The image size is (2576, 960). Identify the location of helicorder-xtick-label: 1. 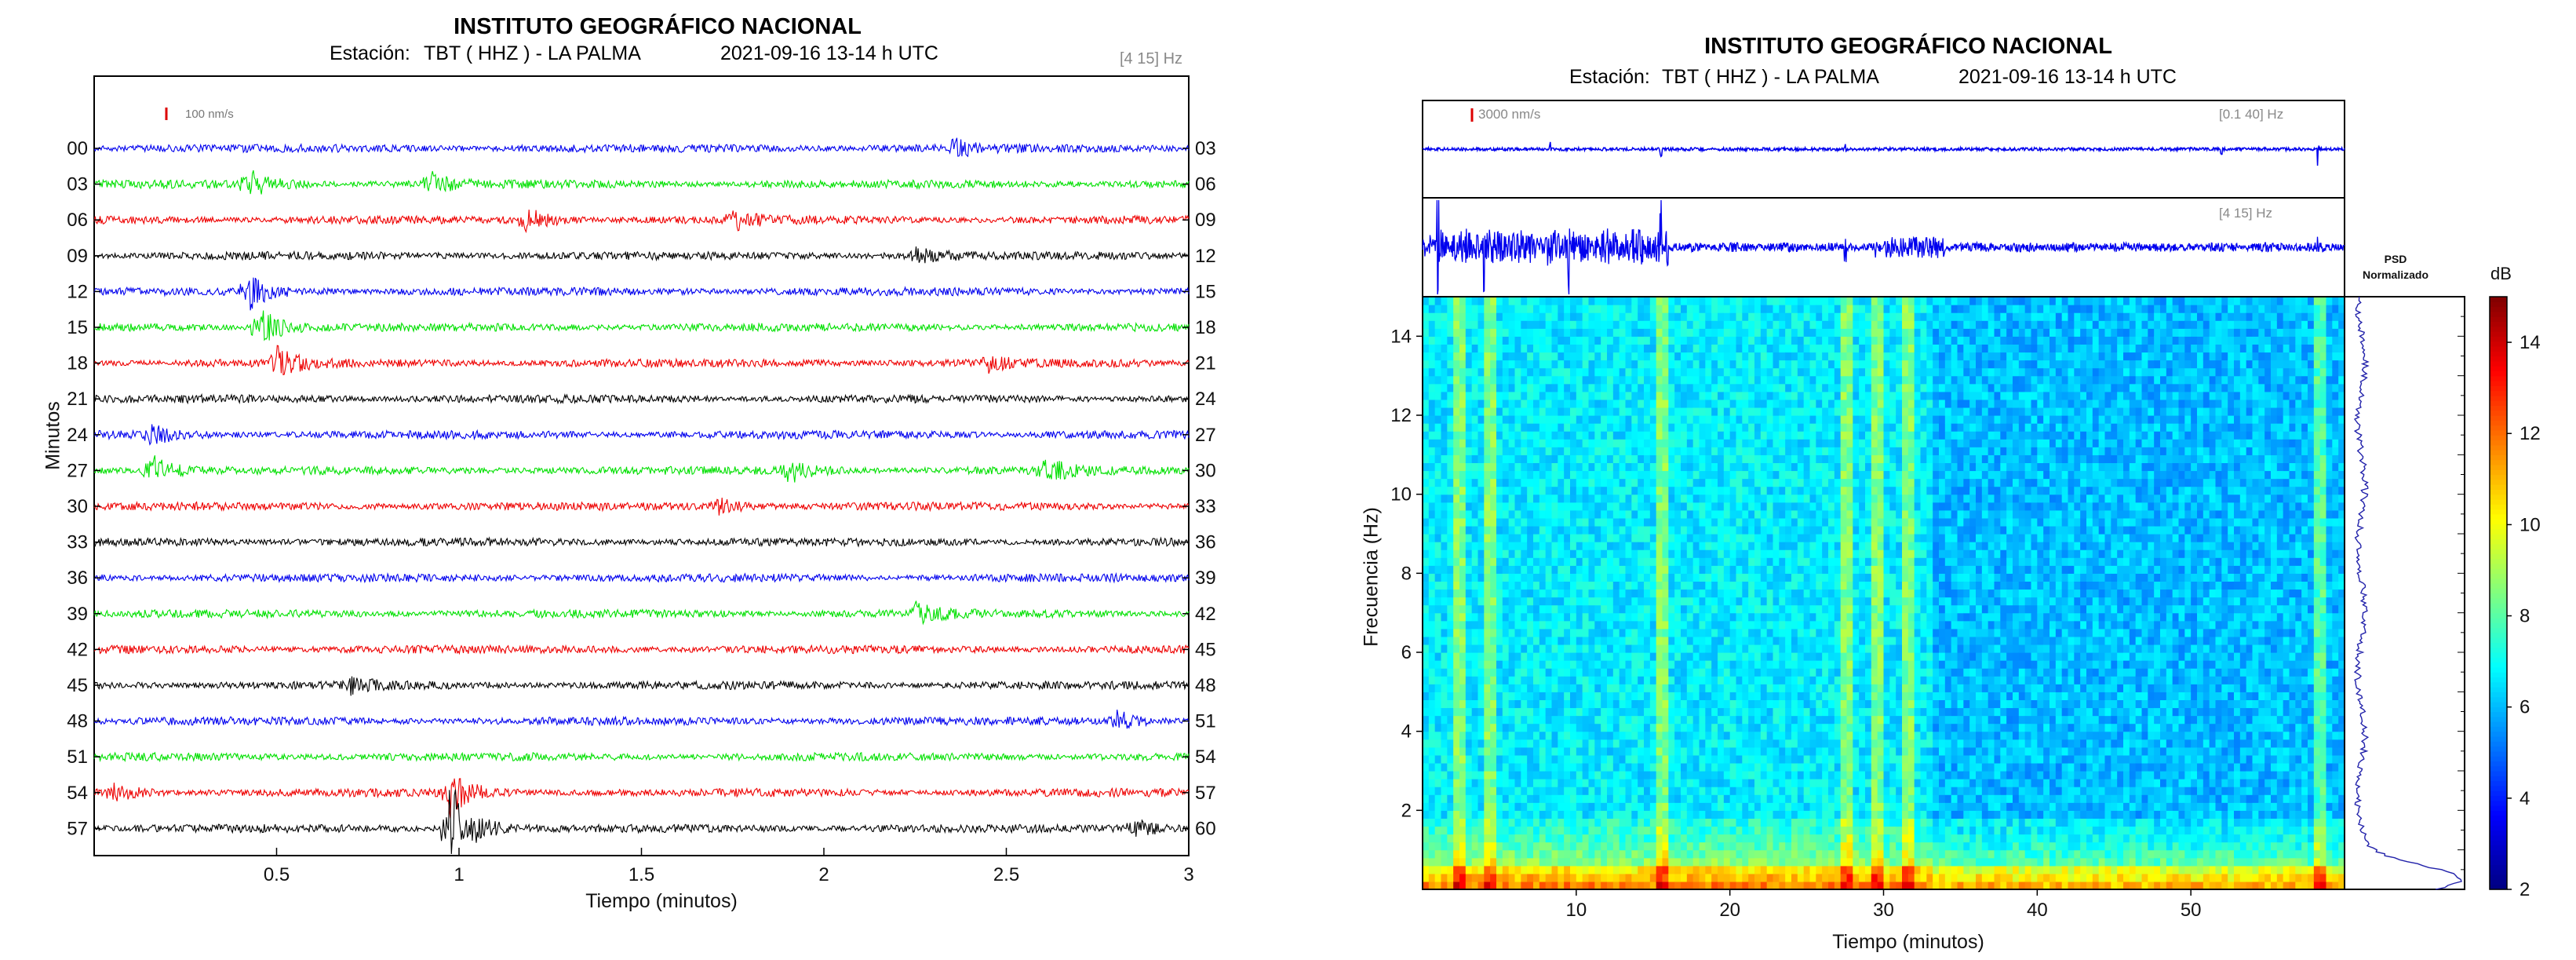
(459, 874).